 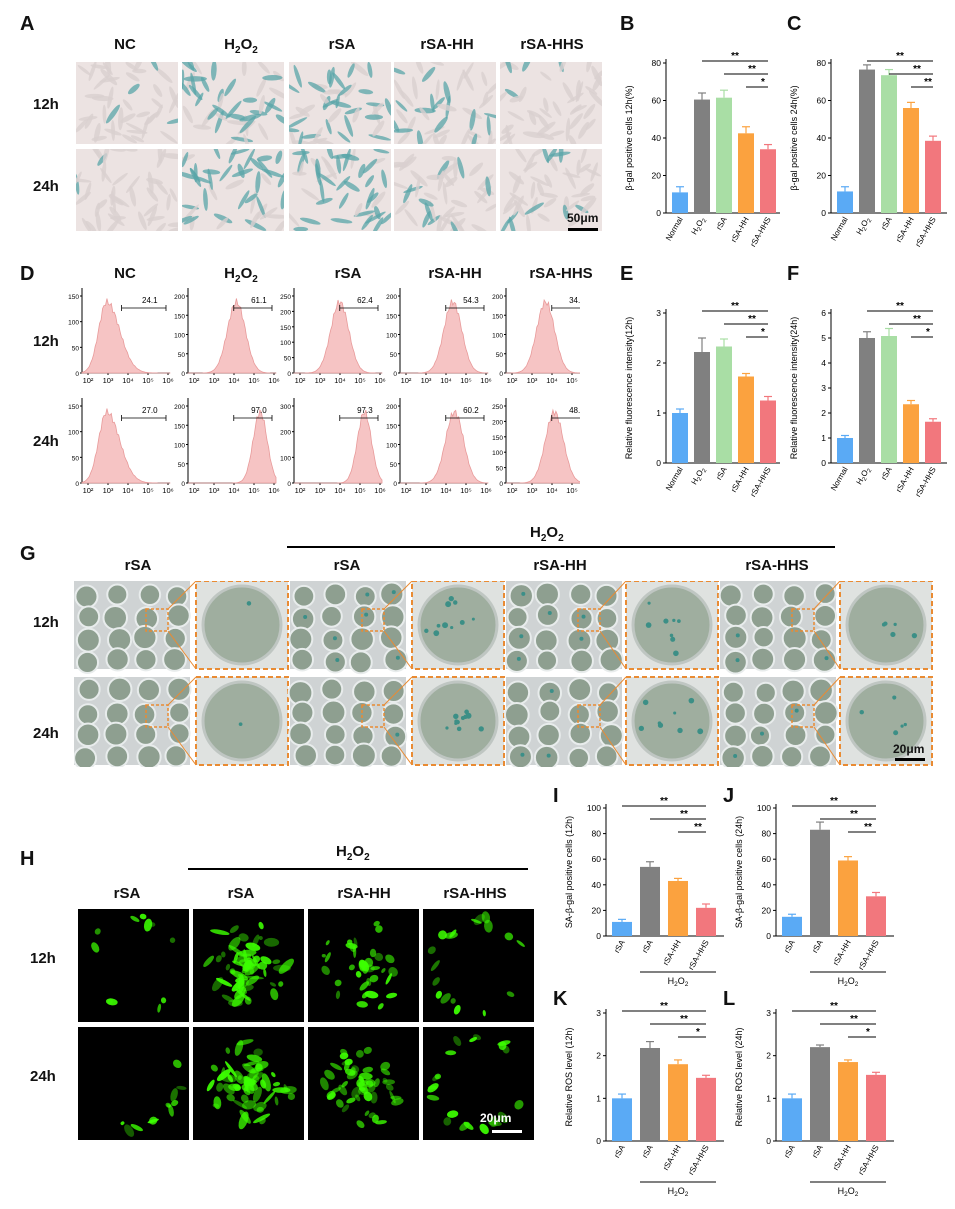 What do you see at coordinates (391, 407) in the screenshot?
I see `d-ytick: 200` at bounding box center [391, 407].